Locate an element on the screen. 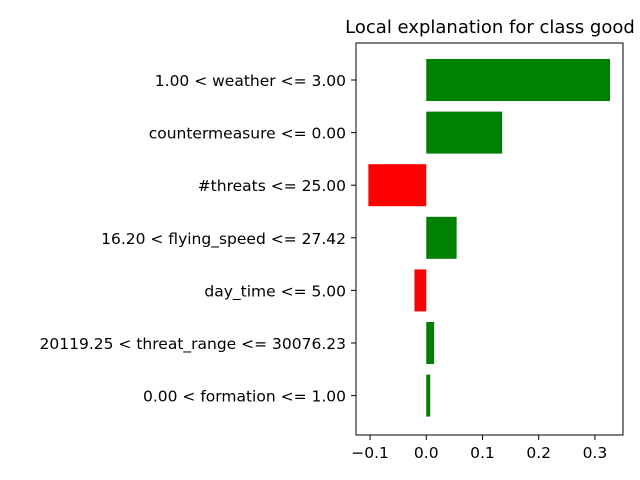 Image resolution: width=640 pixels, height=480 pixels. category-label: 0.00 < formation <= 1.00 is located at coordinates (244, 397).